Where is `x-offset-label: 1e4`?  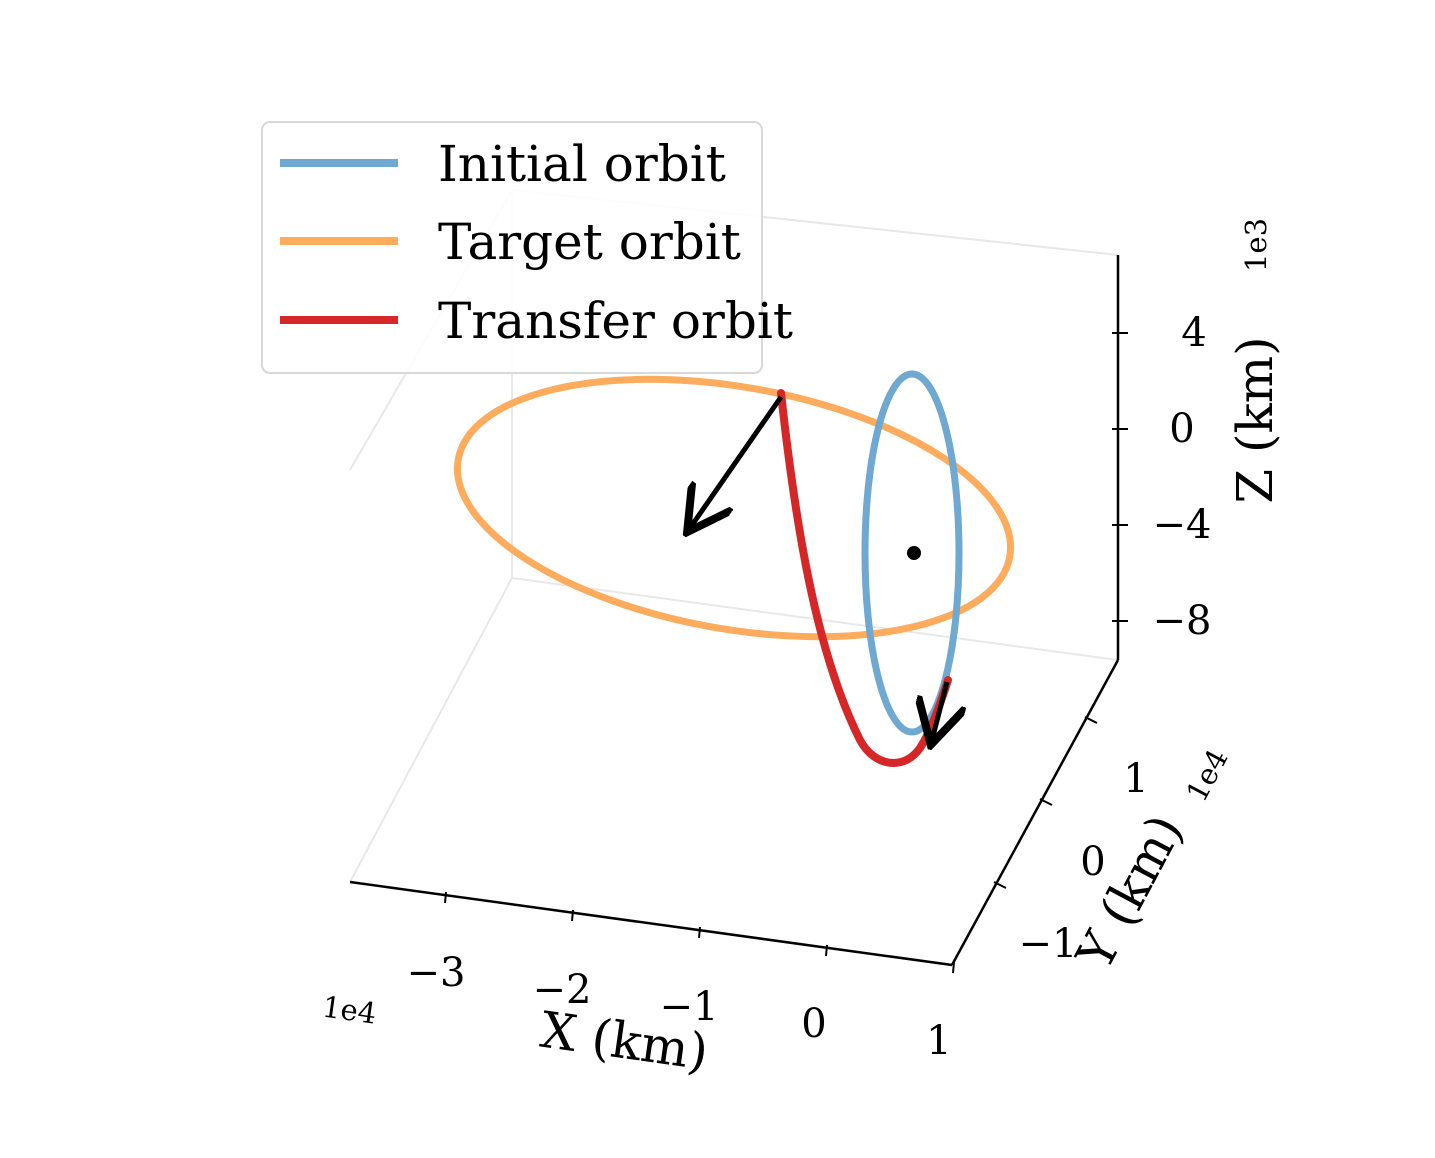 x-offset-label: 1e4 is located at coordinates (349, 1009).